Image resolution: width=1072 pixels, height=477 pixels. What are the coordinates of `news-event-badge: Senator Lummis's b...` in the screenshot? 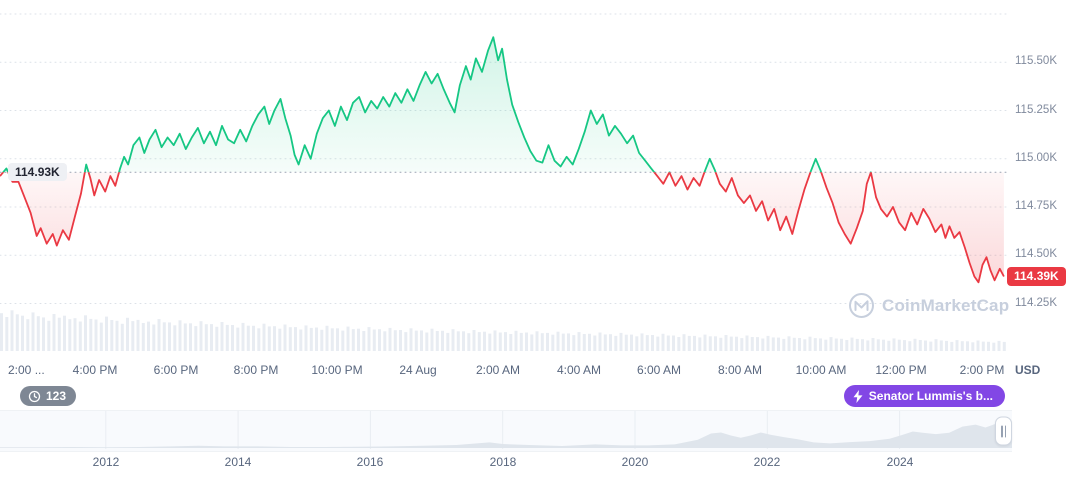 It's located at (924, 396).